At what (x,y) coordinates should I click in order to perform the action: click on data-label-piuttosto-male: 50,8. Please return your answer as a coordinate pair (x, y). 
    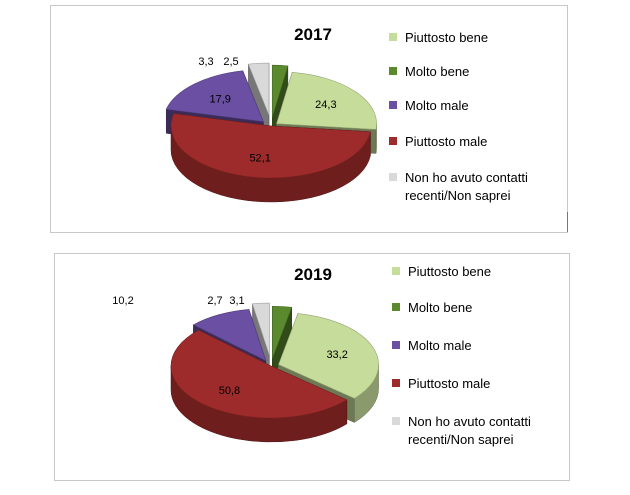
    Looking at the image, I should click on (229, 391).